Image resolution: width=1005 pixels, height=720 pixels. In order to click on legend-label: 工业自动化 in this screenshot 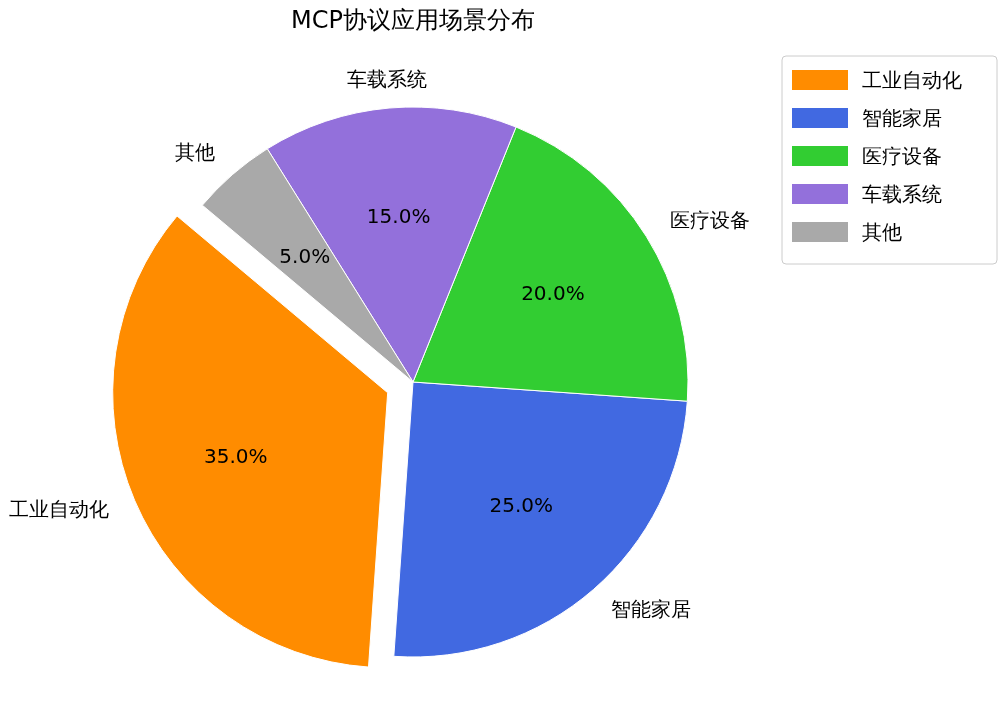, I will do `click(912, 79)`.